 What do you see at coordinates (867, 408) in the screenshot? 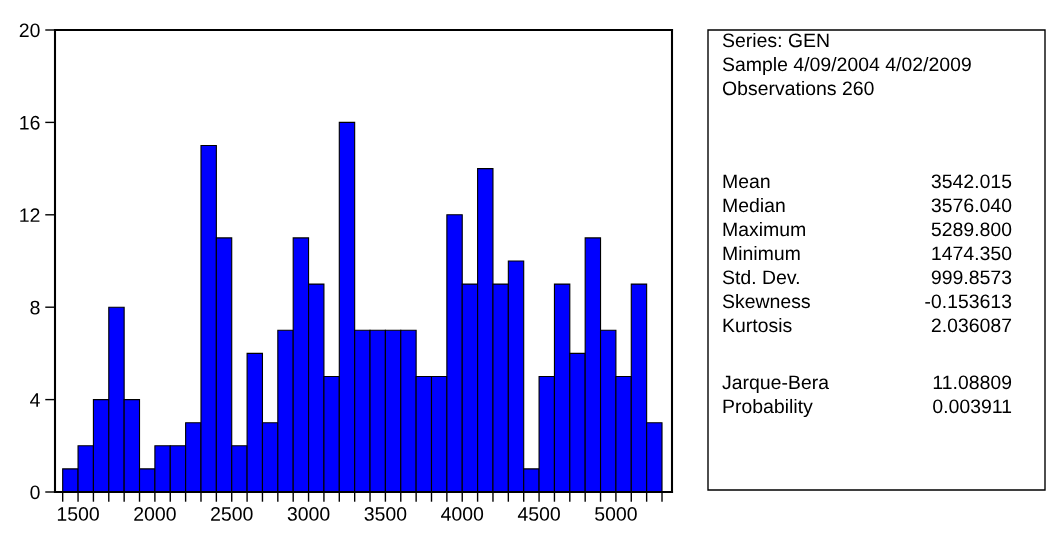
I see `text: Probability 0.003911` at bounding box center [867, 408].